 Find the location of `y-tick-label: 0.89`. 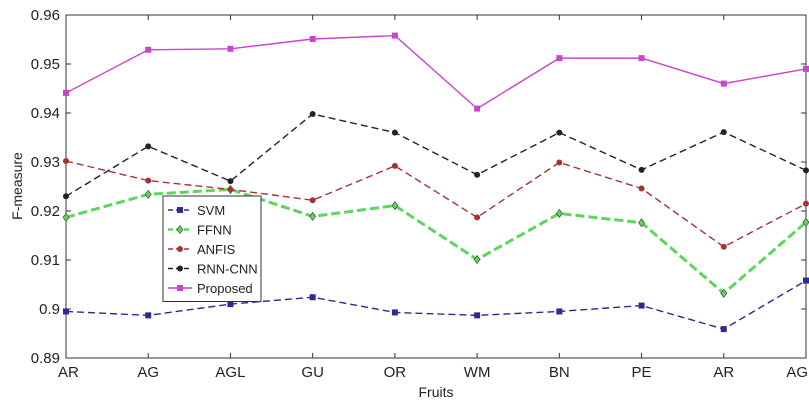

y-tick-label: 0.89 is located at coordinates (45, 358).